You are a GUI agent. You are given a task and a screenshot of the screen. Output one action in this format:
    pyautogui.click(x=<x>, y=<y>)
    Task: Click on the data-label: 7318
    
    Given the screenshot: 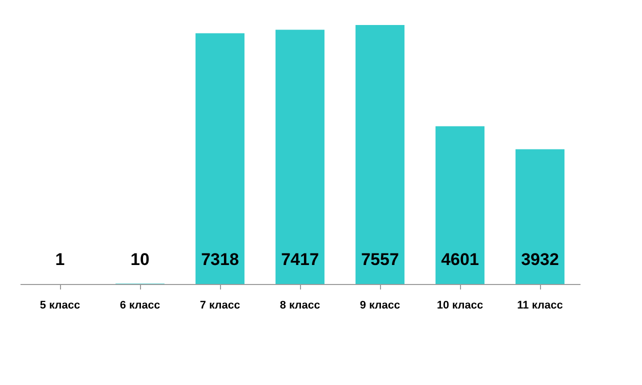 What is the action you would take?
    pyautogui.click(x=220, y=259)
    